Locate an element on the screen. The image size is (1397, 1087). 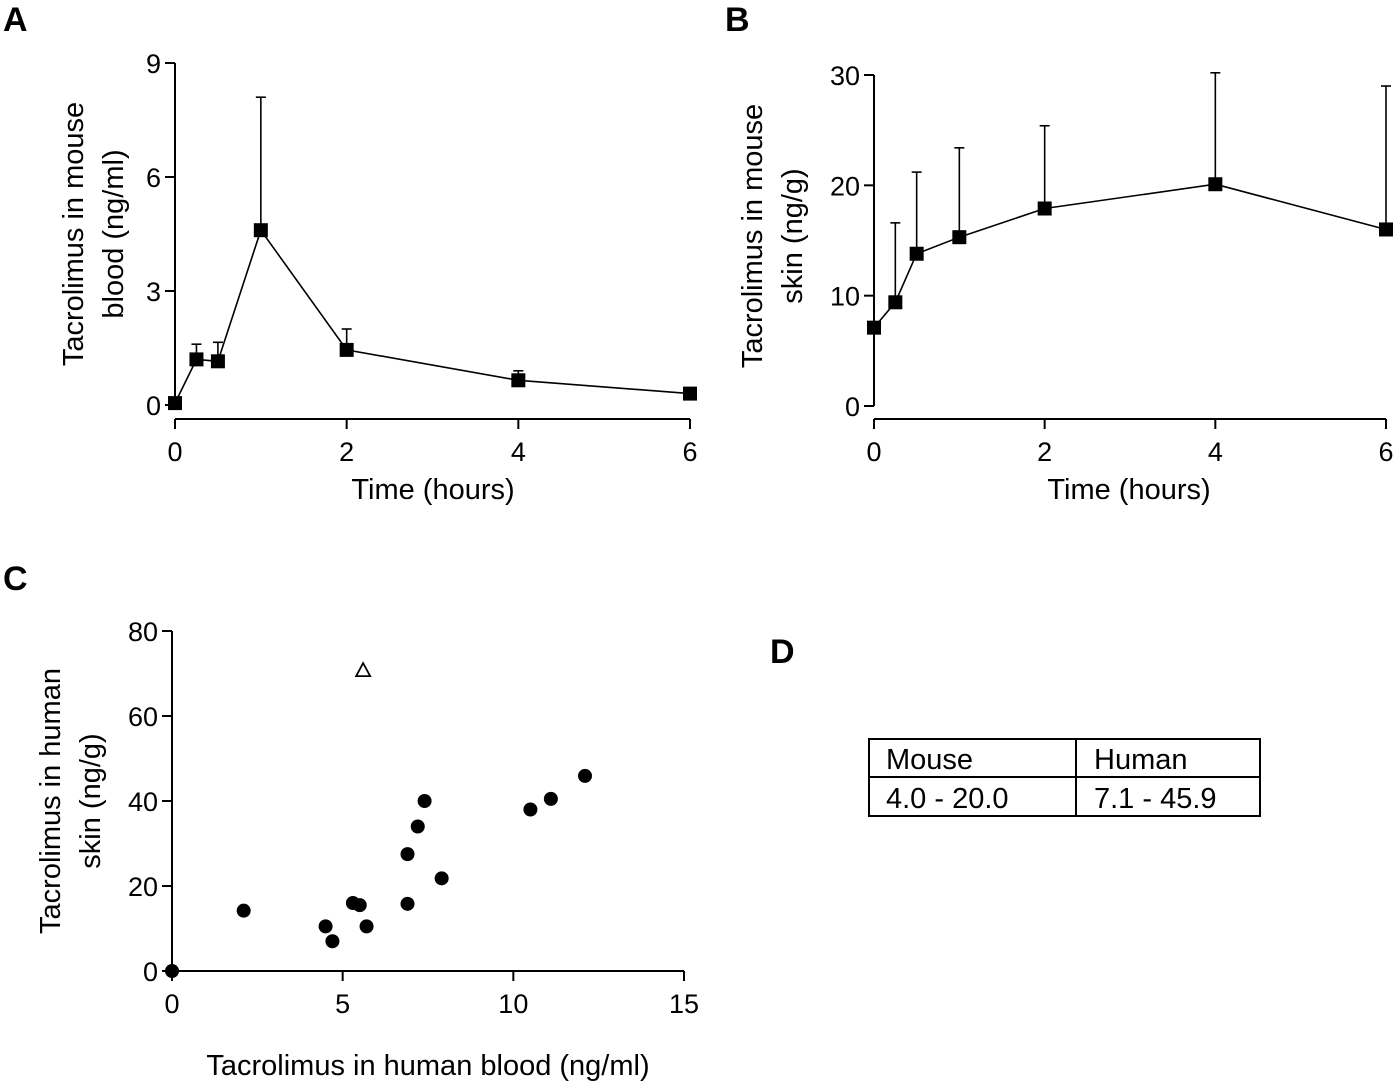
range-table: Mouse Human 4.0 - 20.0 7.1 - 45.9 is located at coordinates (1064, 777).